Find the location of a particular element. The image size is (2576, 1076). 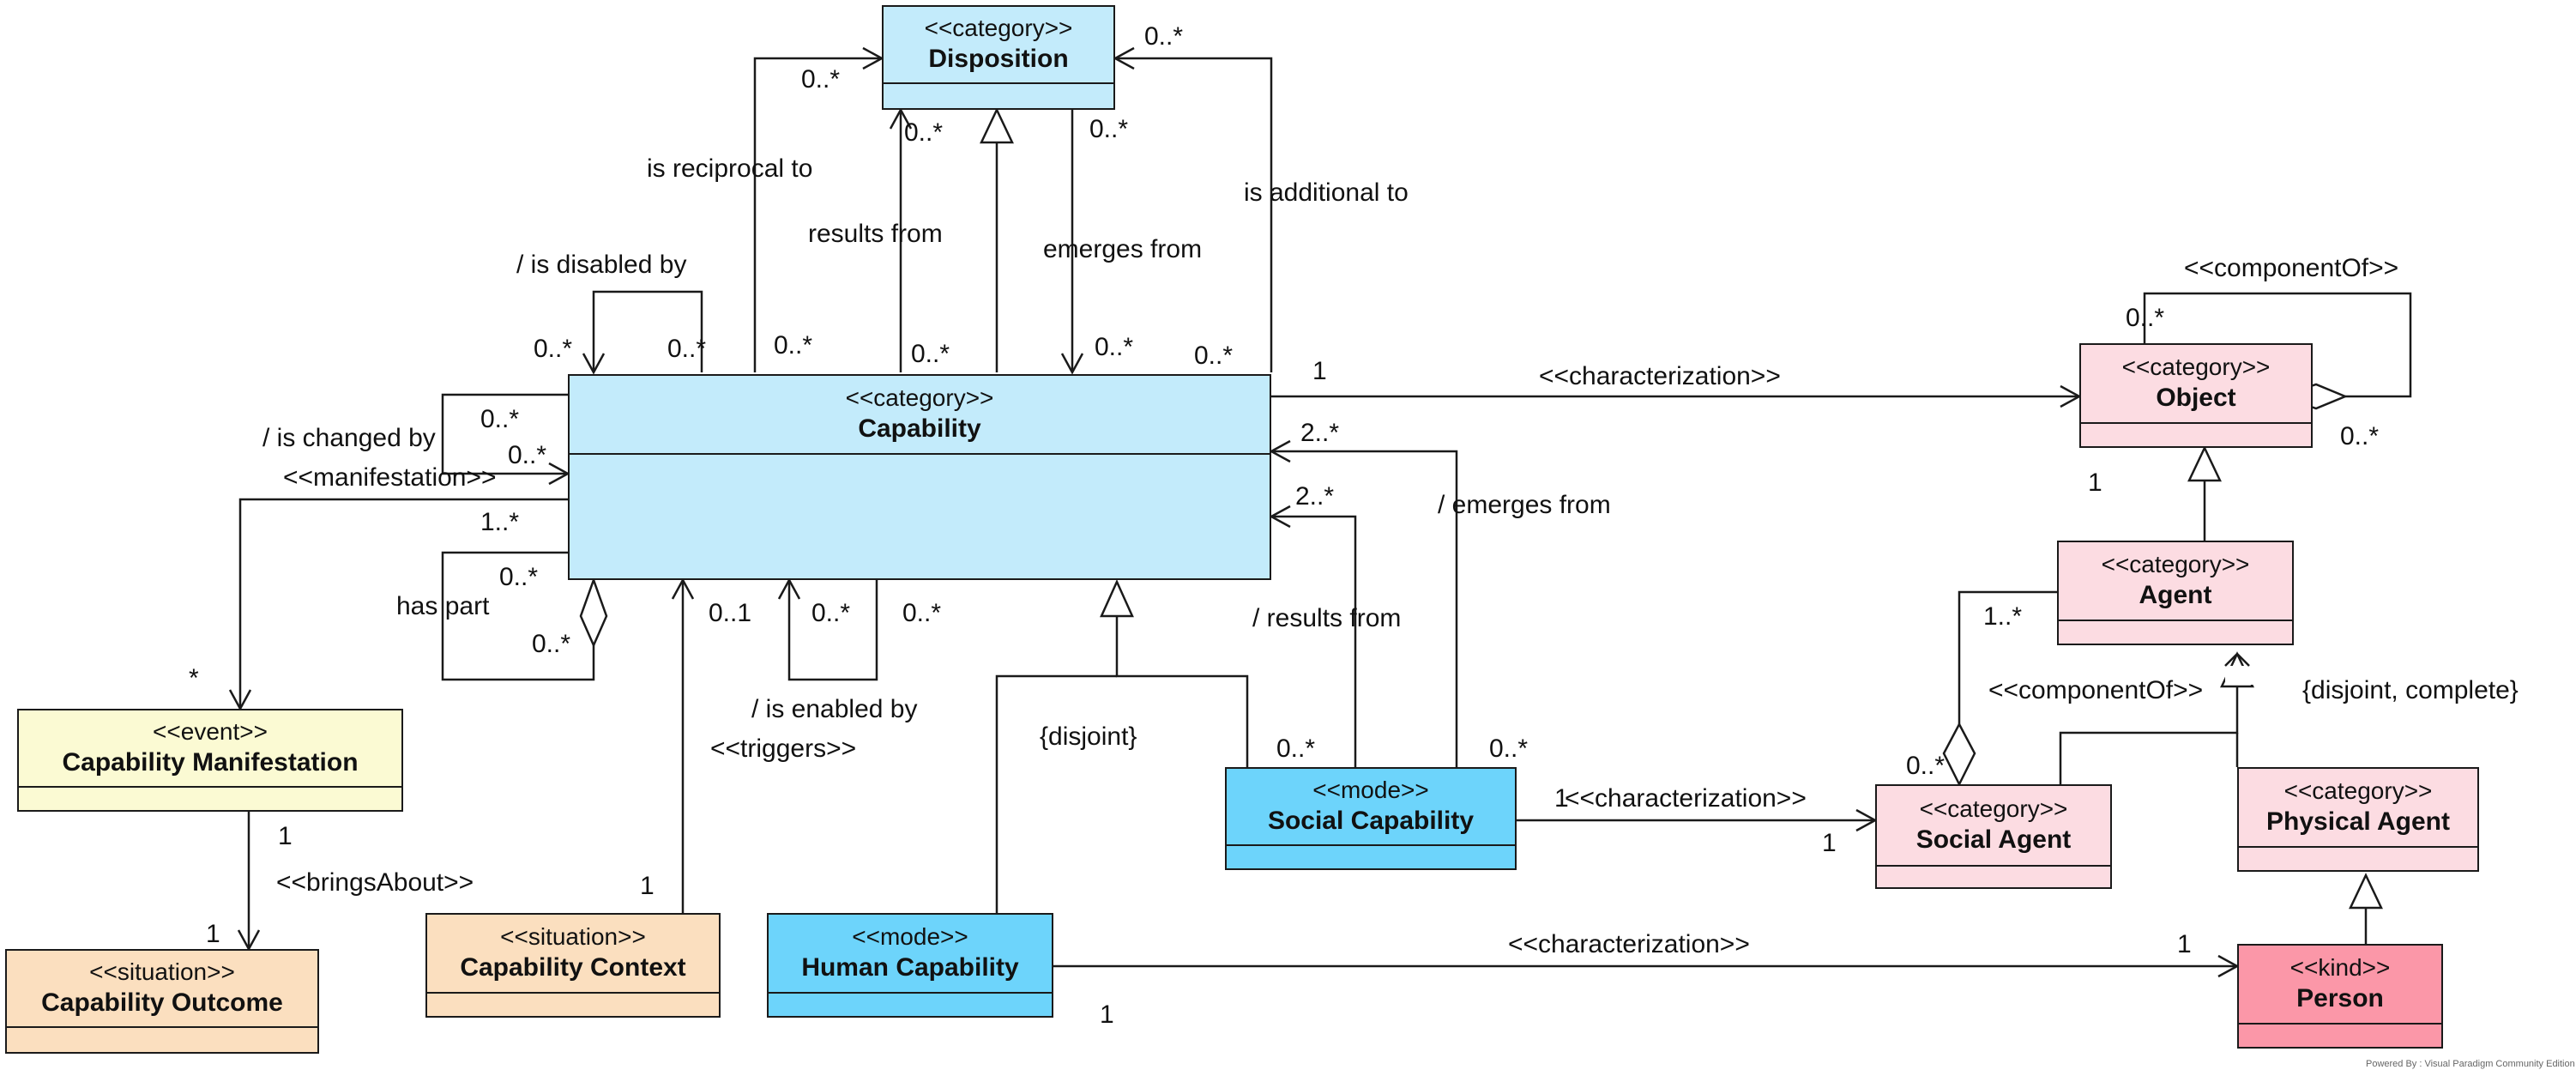

assoc-semerges-line is located at coordinates (1364, 608).